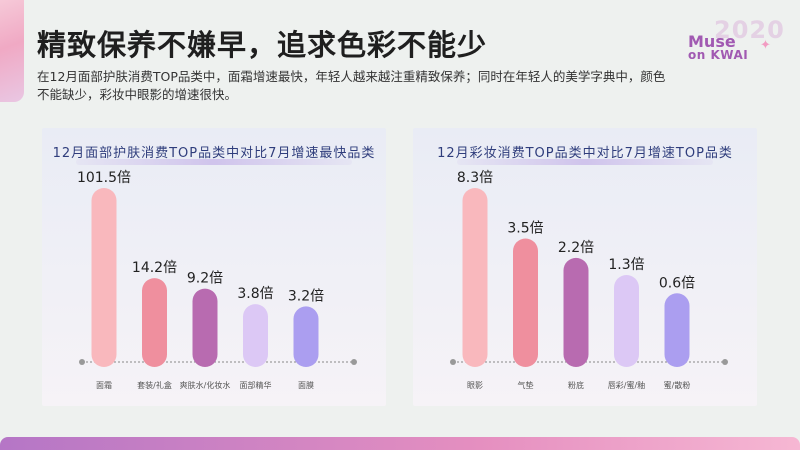 This screenshot has width=800, height=450. What do you see at coordinates (475, 385) in the screenshot?
I see `category-label: 眼影` at bounding box center [475, 385].